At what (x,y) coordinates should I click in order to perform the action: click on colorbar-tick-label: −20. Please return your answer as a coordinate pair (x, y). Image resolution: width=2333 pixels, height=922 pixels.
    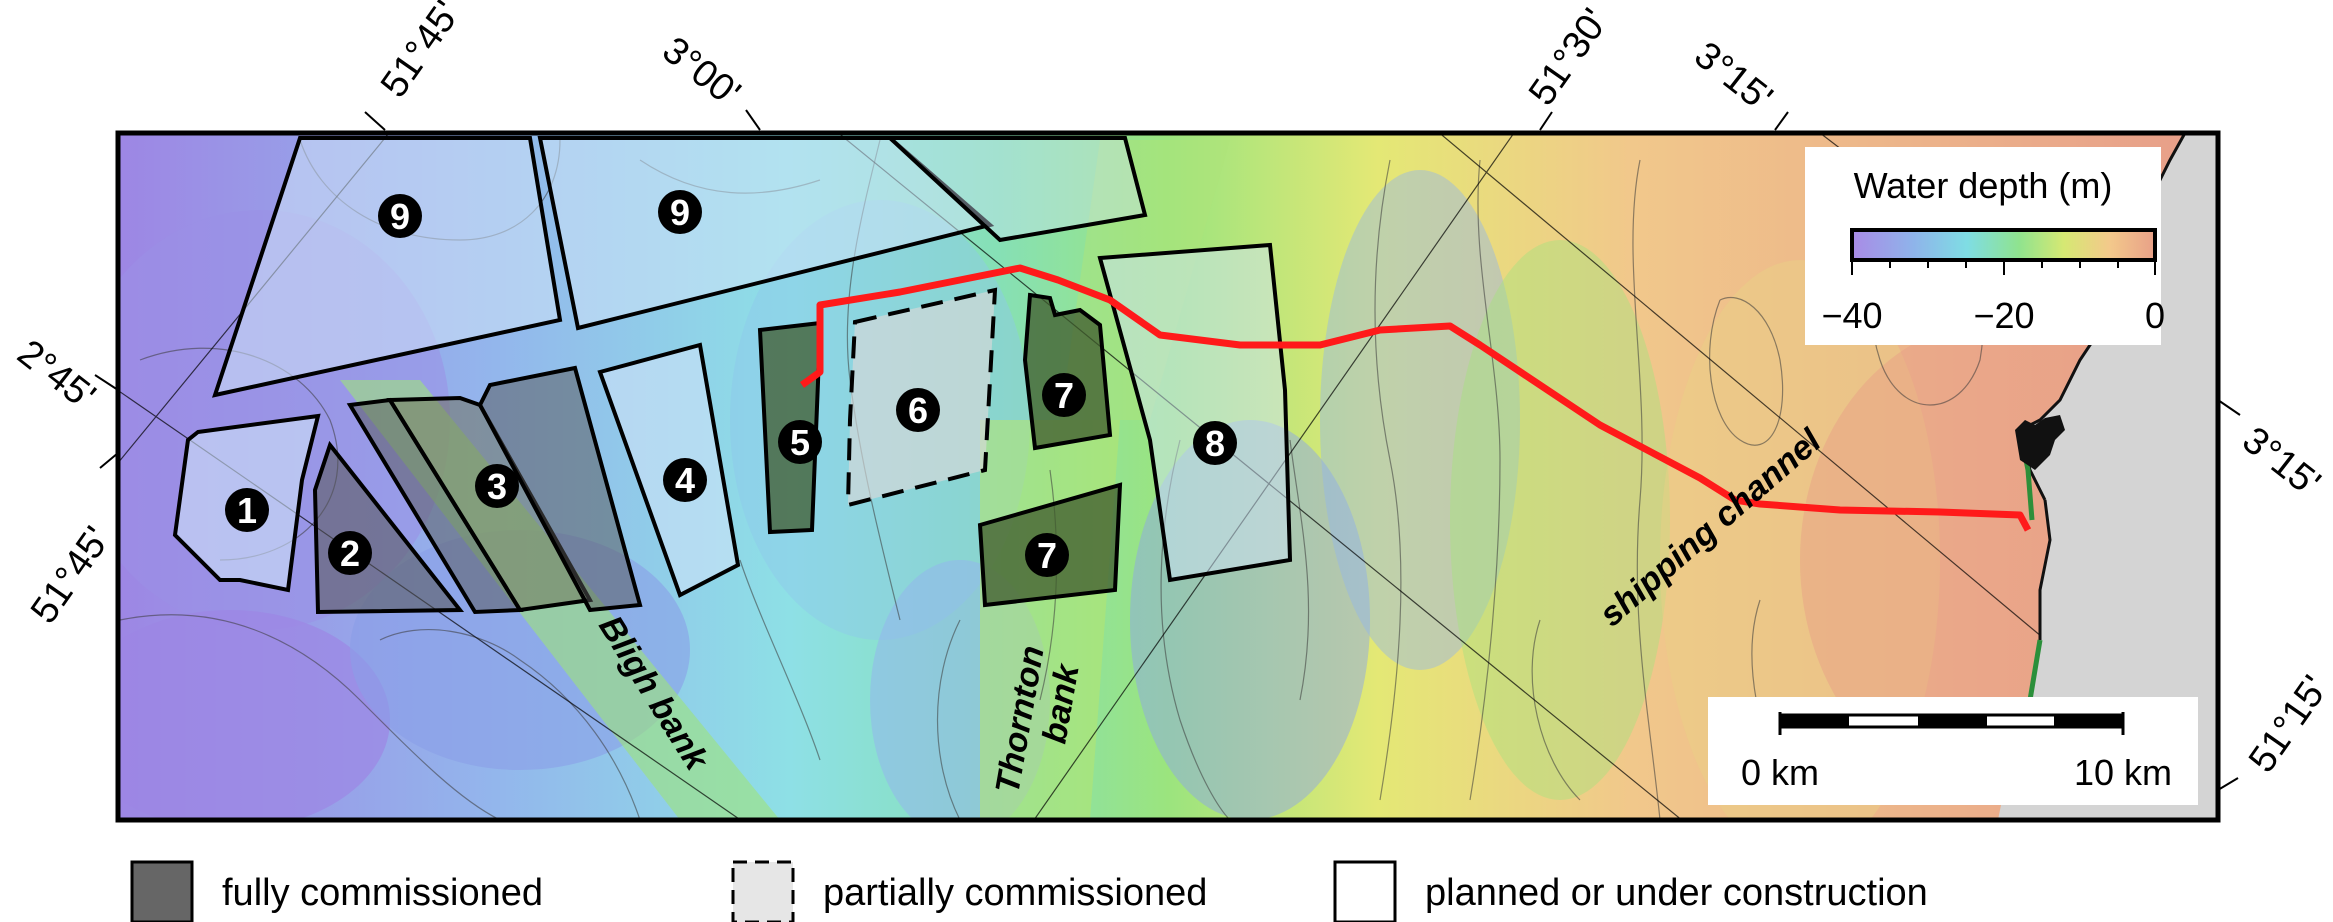
    Looking at the image, I should click on (2003, 315).